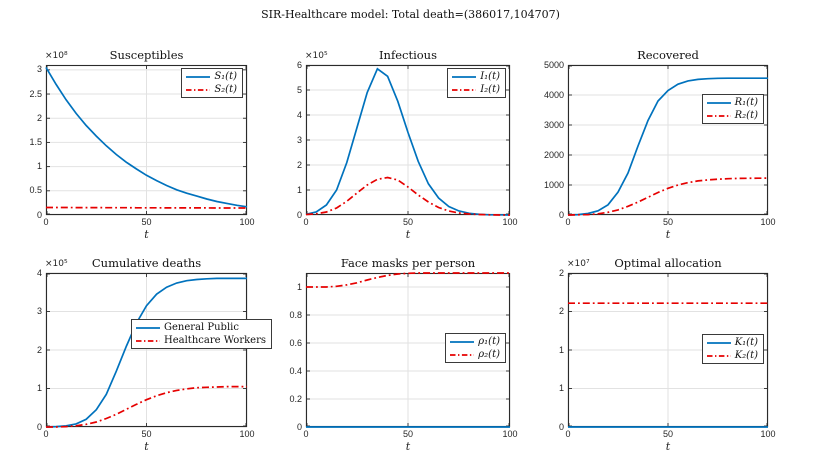  What do you see at coordinates (746, 115) in the screenshot?
I see `legend-label: R₂(t)` at bounding box center [746, 115].